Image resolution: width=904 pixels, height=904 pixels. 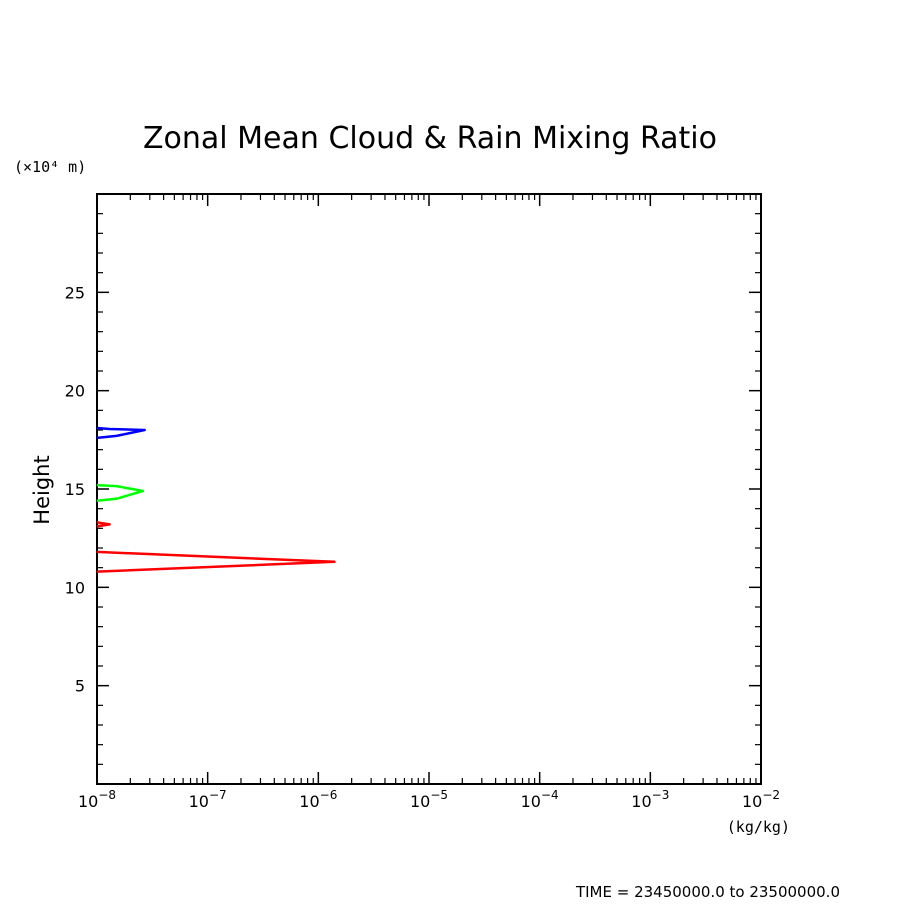 I want to click on y-tick-label: 15, so click(x=75, y=489).